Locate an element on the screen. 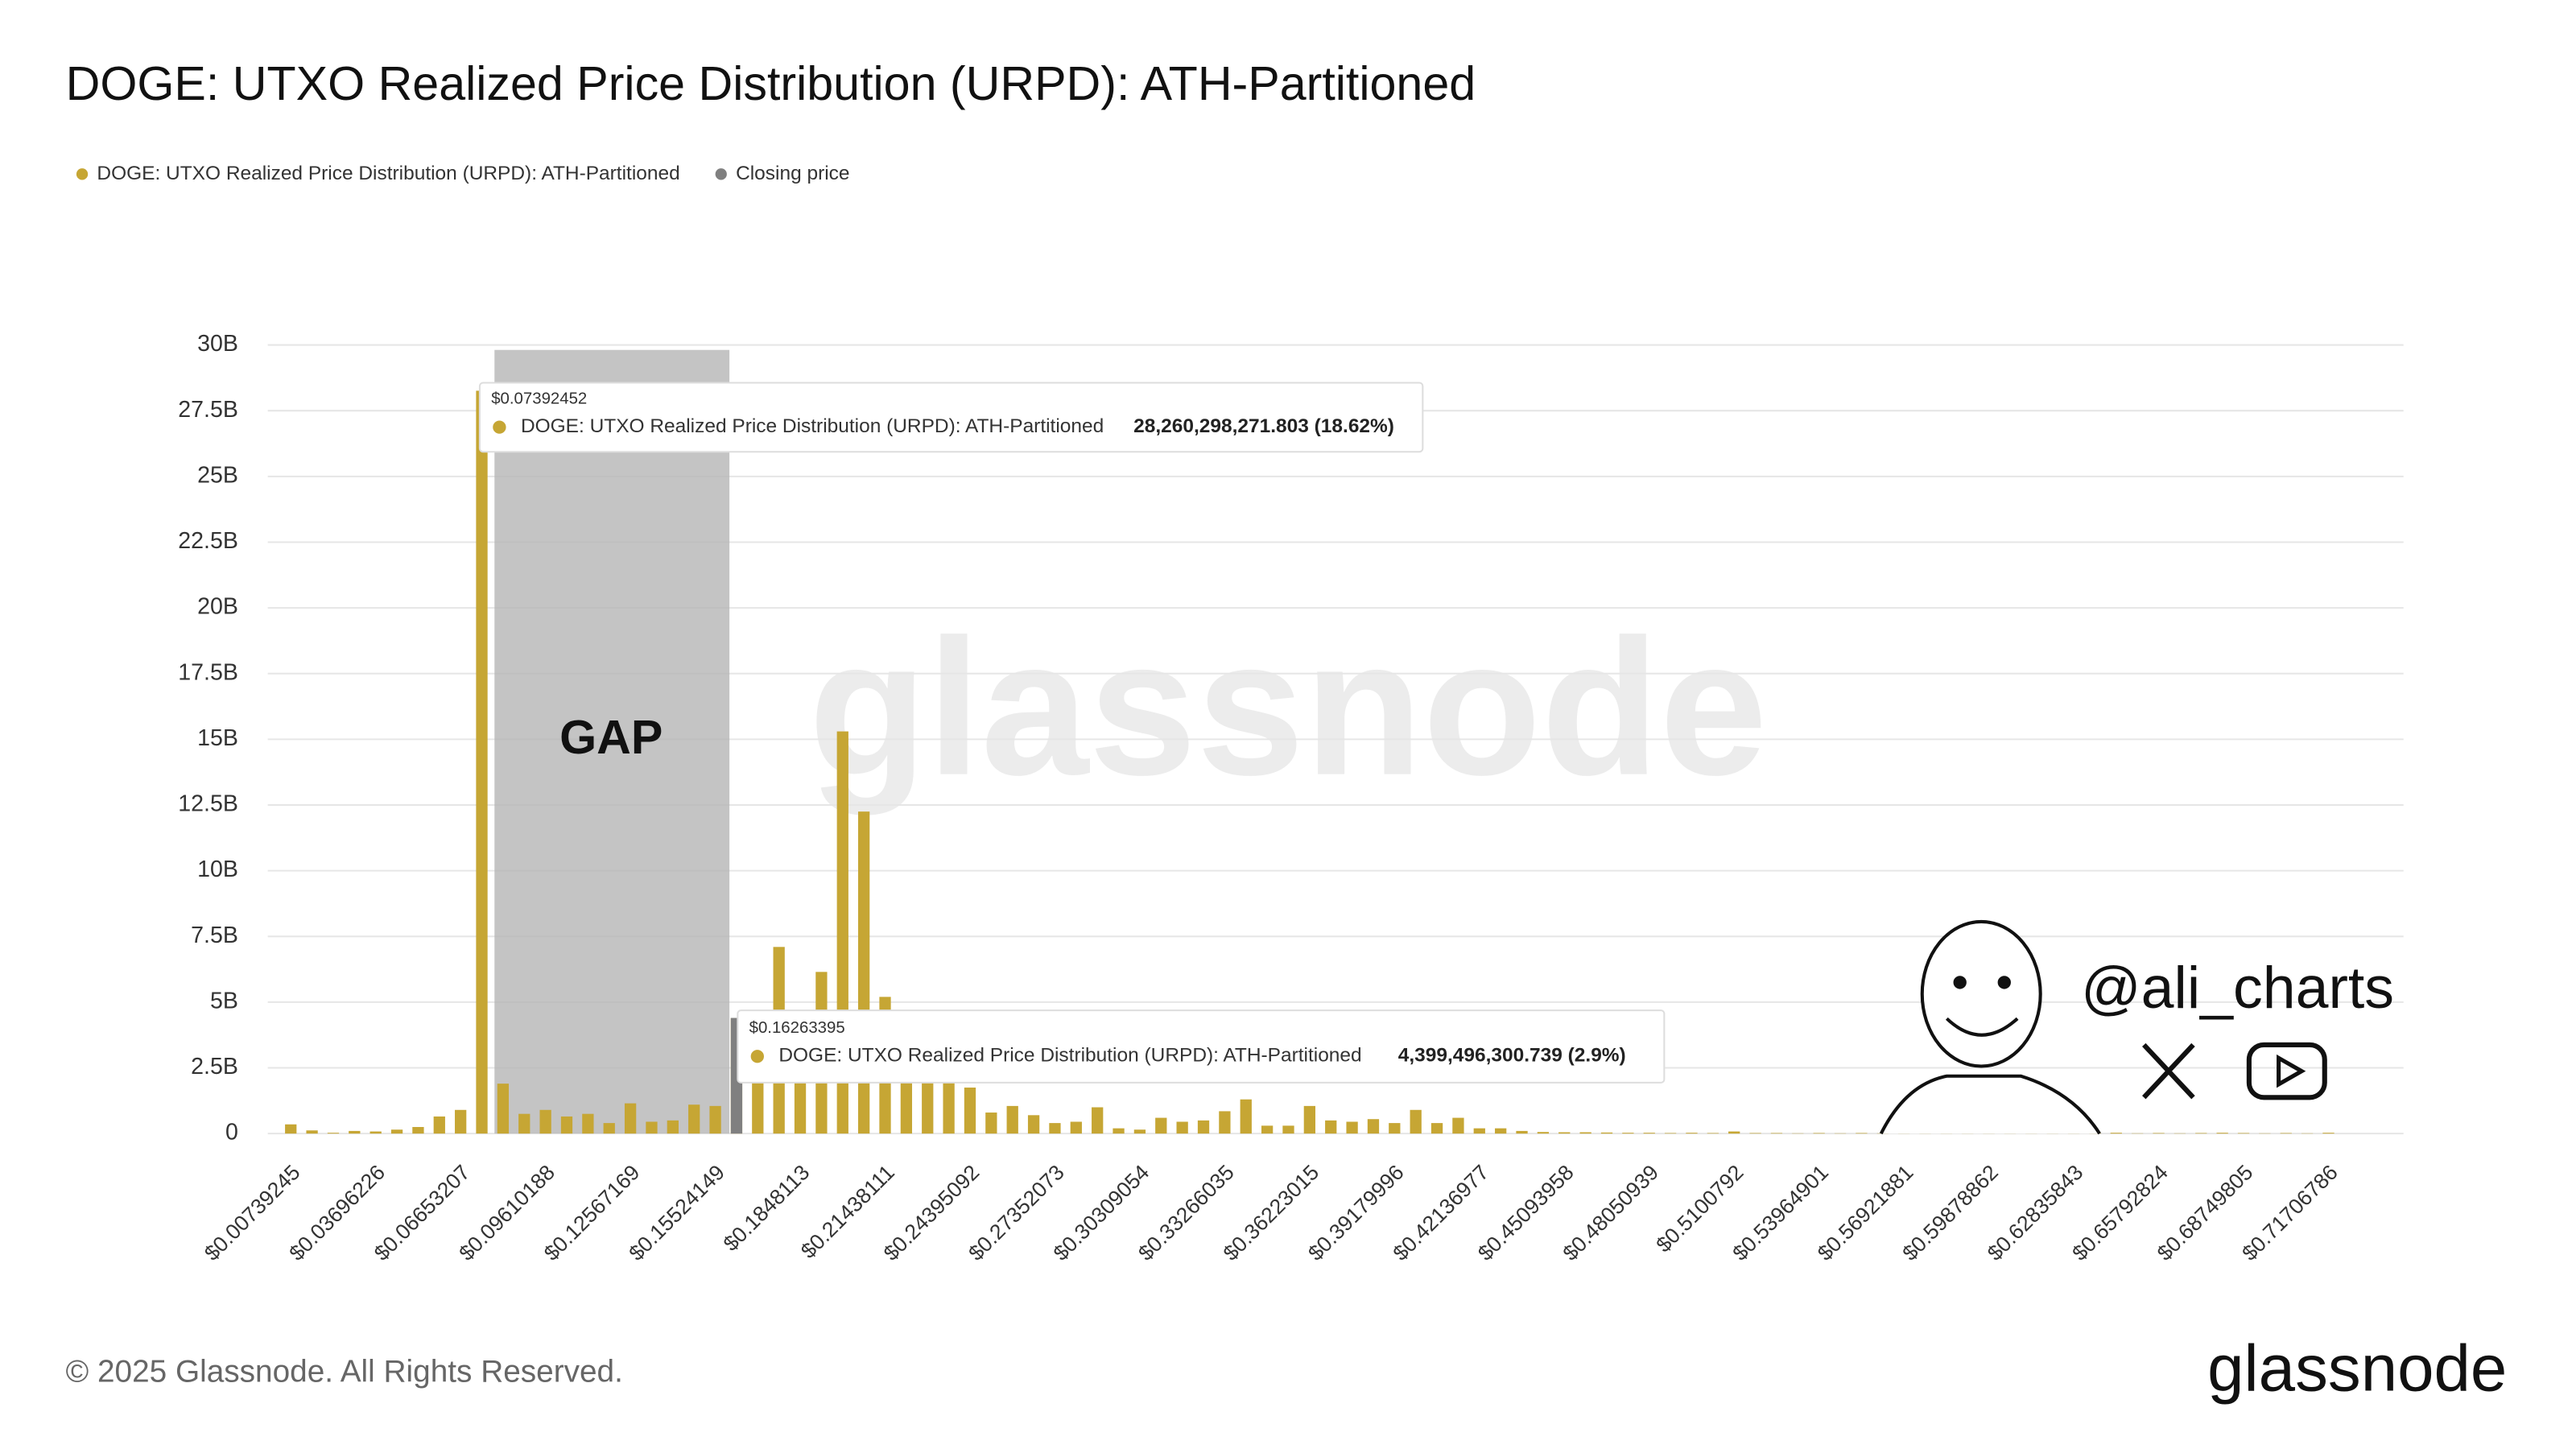 The height and width of the screenshot is (1449, 2576). legend-label: Closing price is located at coordinates (792, 173).